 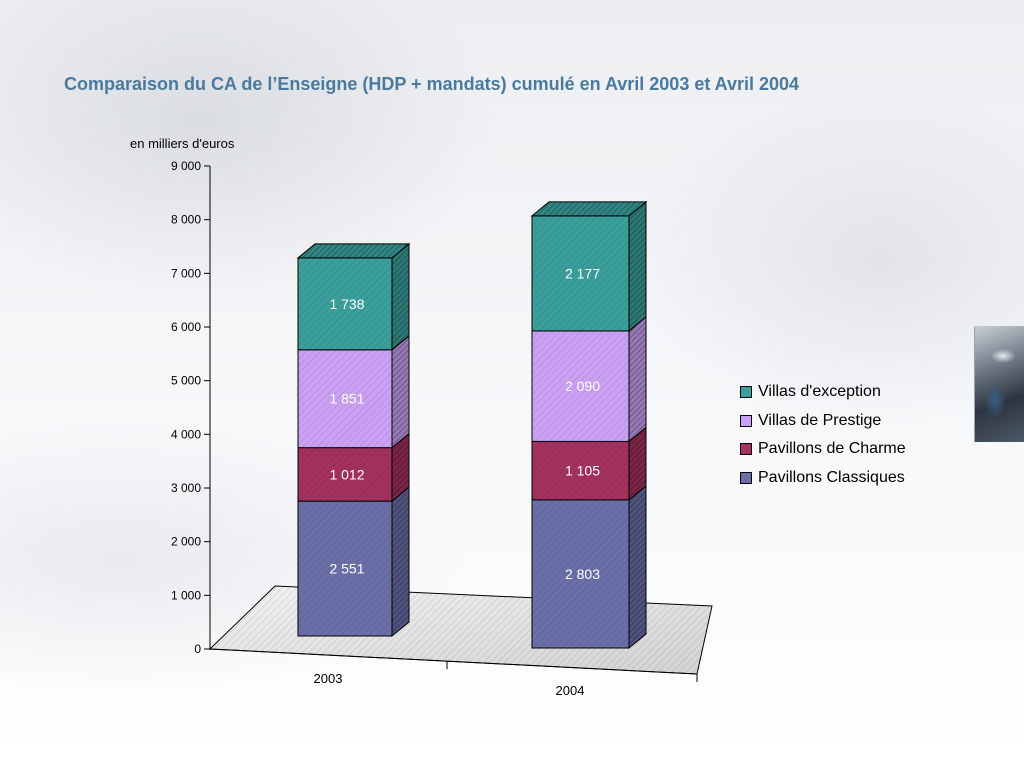 I want to click on legend-label: Pavillons Classiques, so click(x=831, y=477).